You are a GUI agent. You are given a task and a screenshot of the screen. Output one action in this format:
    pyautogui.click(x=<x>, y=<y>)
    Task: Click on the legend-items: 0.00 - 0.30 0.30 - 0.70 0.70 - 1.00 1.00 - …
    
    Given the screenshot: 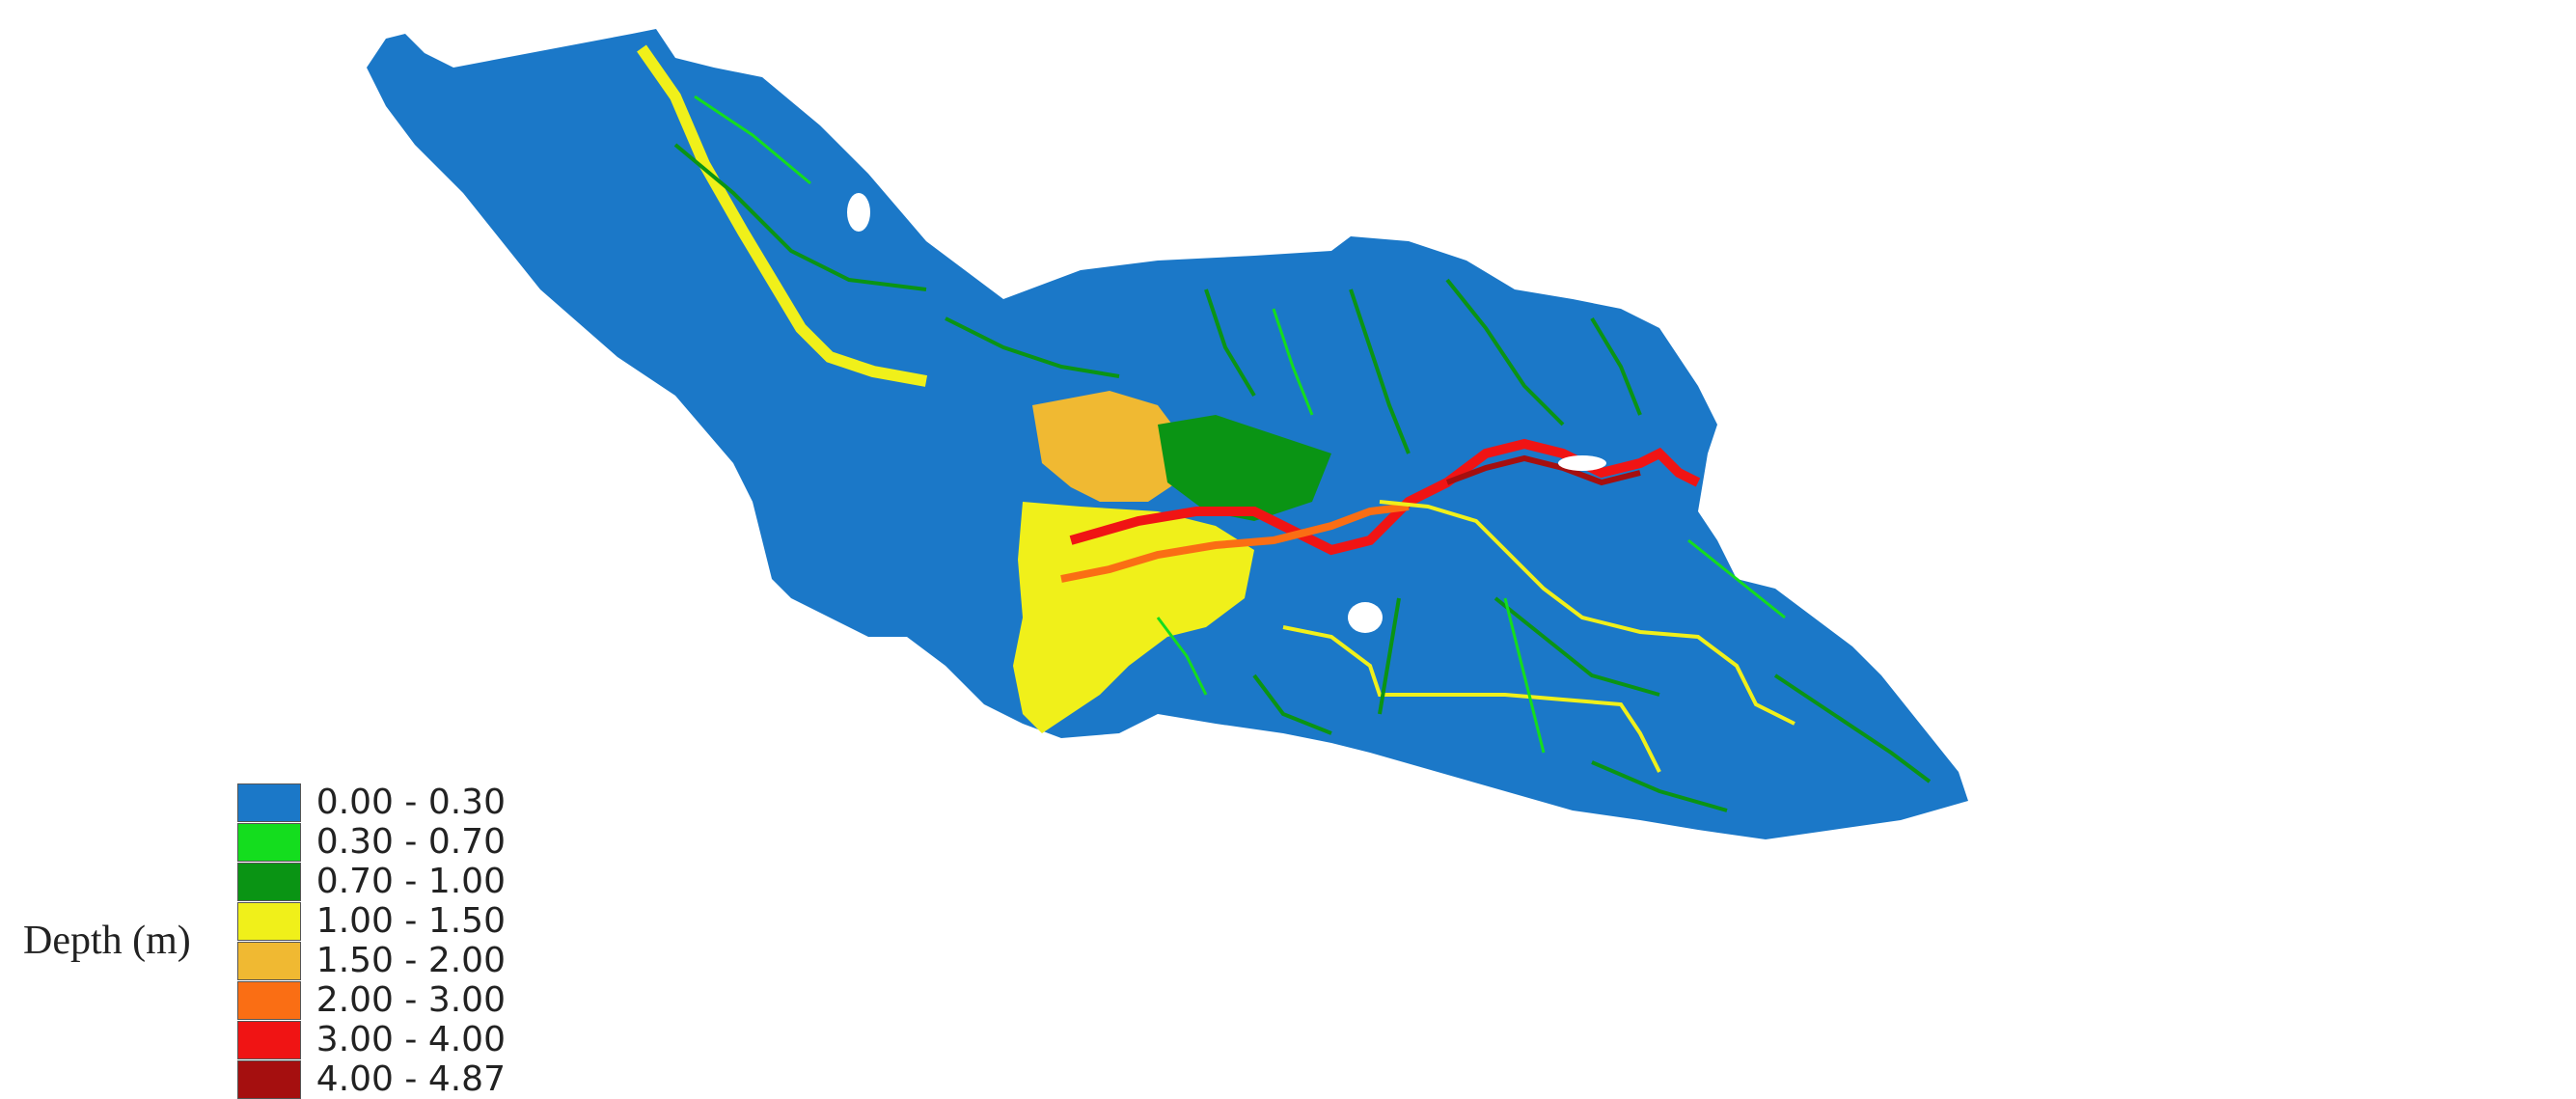 What is the action you would take?
    pyautogui.click(x=381, y=941)
    